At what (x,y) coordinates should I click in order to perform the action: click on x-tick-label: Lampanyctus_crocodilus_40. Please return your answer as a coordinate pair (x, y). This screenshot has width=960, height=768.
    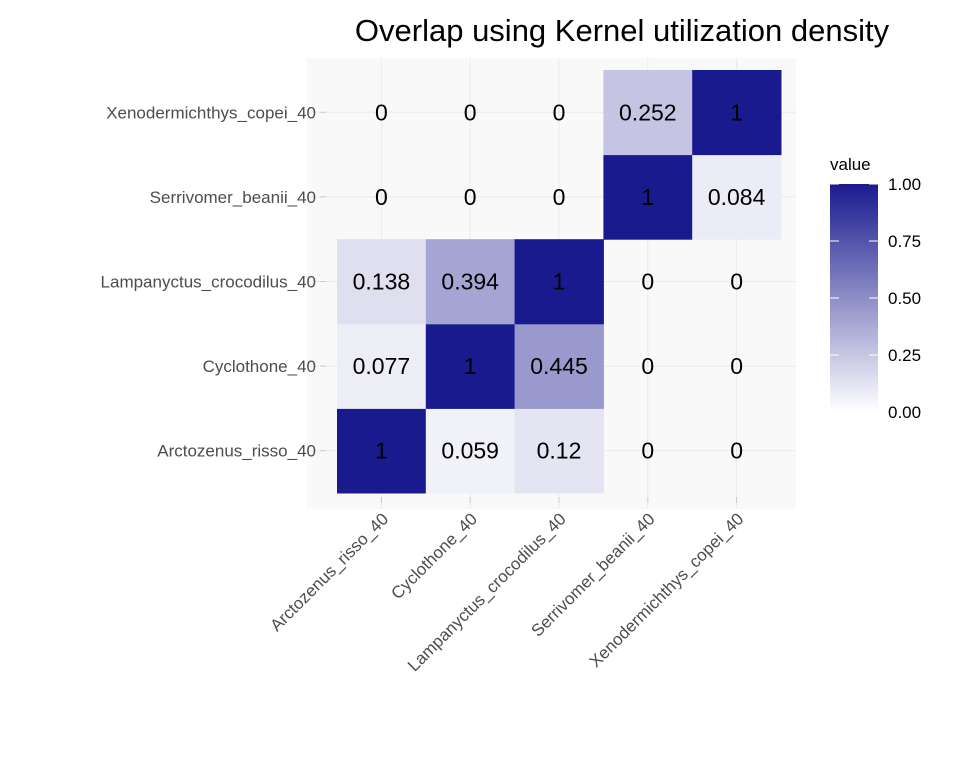
    Looking at the image, I should click on (487, 592).